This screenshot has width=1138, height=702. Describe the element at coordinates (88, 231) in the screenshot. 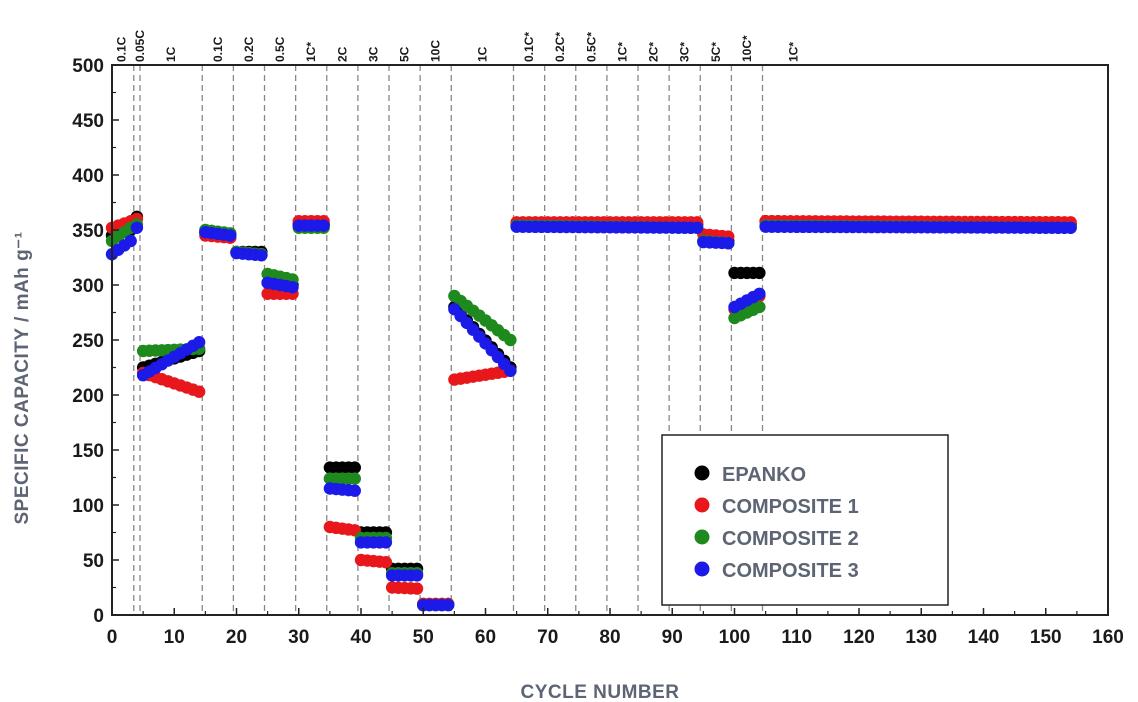

I see `y-tick-label: 350` at that location.